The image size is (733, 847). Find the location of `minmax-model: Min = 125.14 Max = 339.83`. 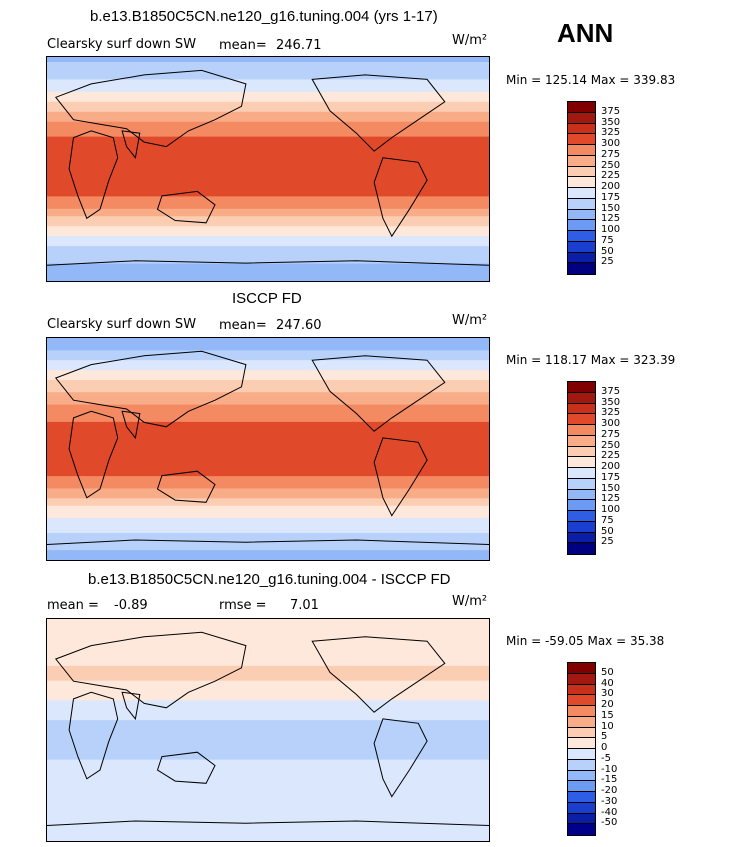

minmax-model: Min = 125.14 Max = 339.83 is located at coordinates (591, 80).